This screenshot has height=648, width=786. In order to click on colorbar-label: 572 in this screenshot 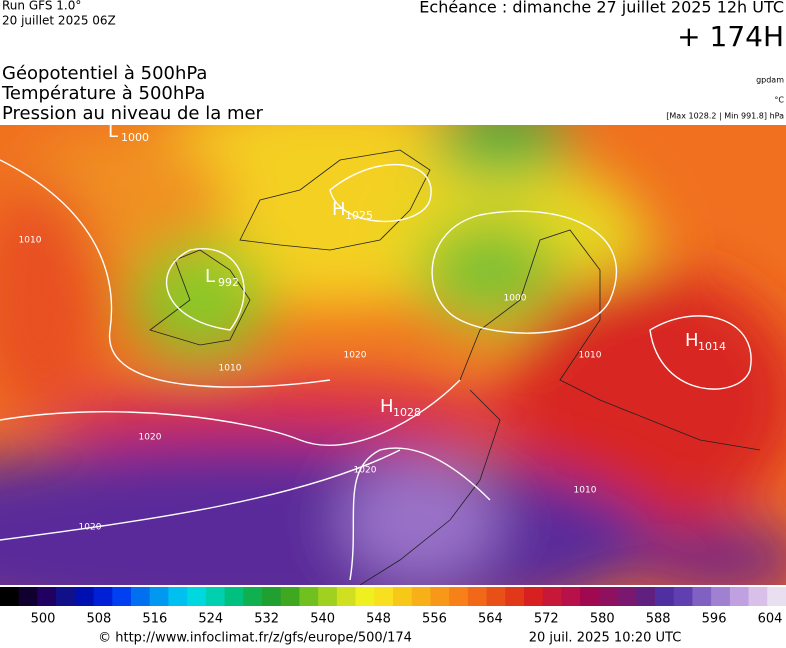, I will do `click(546, 619)`.